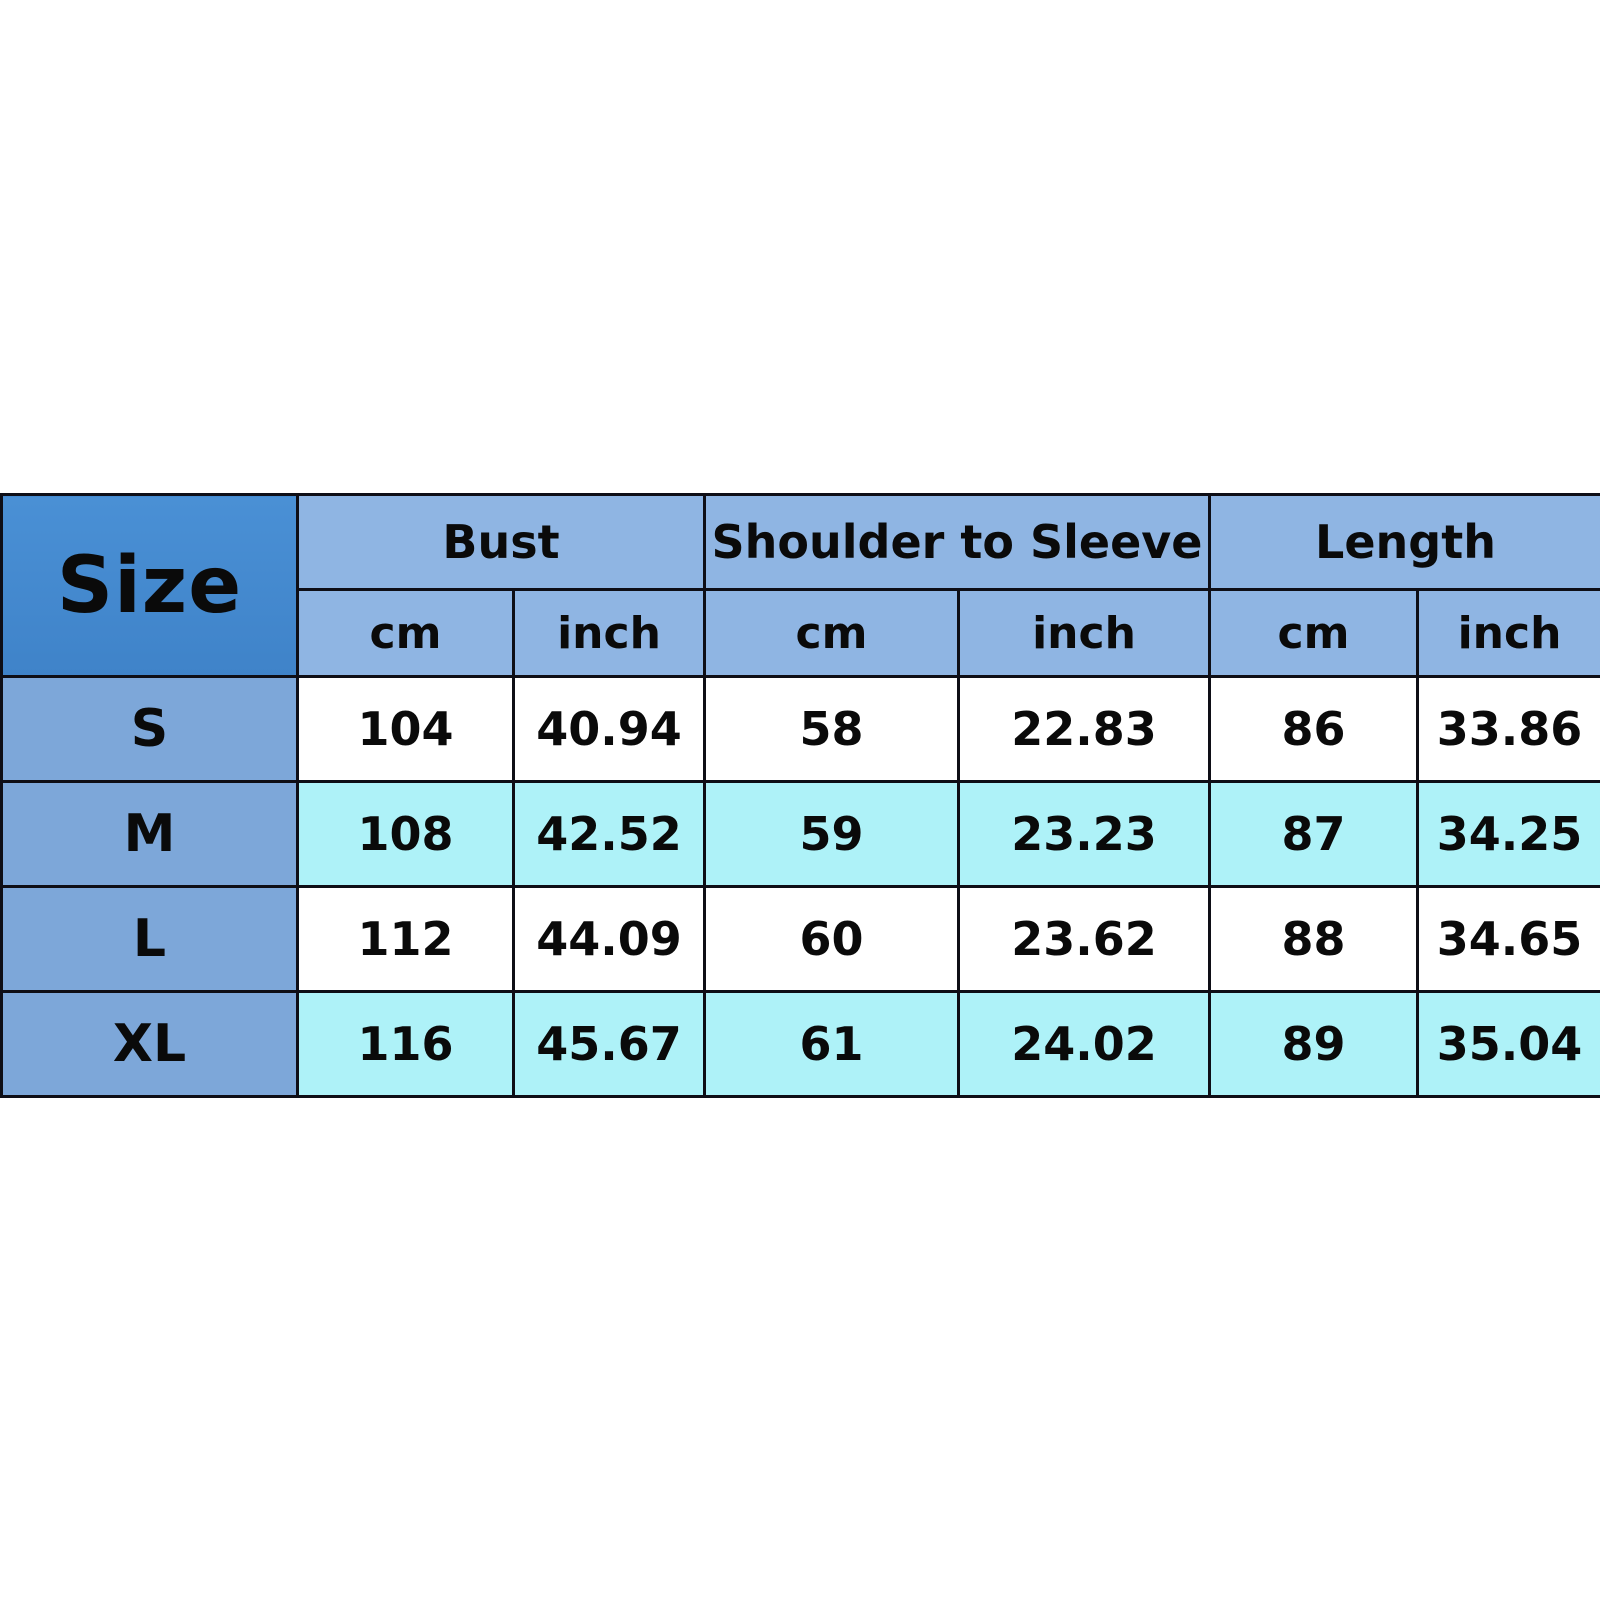  What do you see at coordinates (1084, 834) in the screenshot?
I see `value-m-shoulder-inch: 23.23` at bounding box center [1084, 834].